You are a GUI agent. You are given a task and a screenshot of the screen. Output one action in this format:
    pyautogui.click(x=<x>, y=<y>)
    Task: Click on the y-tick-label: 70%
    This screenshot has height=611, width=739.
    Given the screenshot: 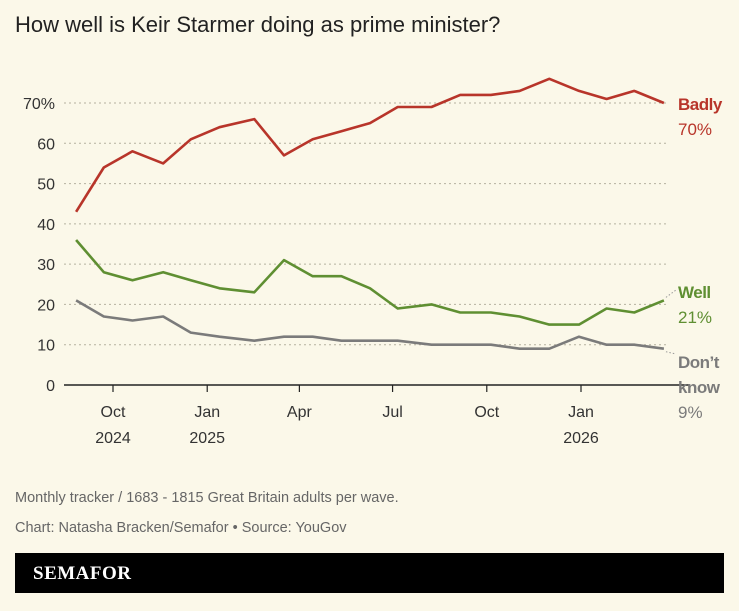 What is the action you would take?
    pyautogui.click(x=39, y=104)
    